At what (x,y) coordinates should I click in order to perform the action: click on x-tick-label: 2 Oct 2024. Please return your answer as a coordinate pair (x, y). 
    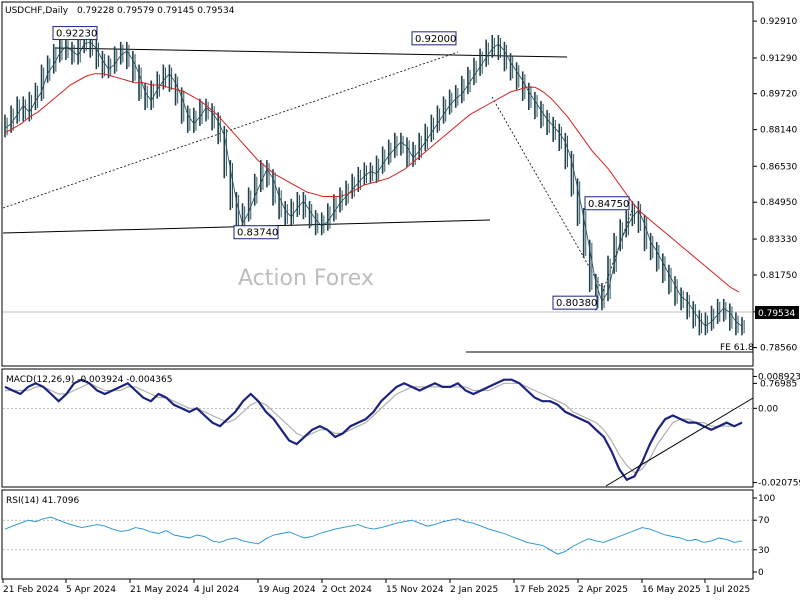
    Looking at the image, I should click on (347, 590).